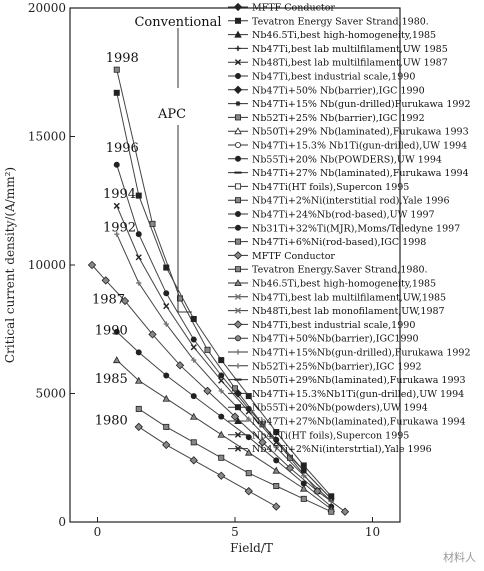 The height and width of the screenshot is (571, 484). I want to click on legend-label: Nb47Ti+50%Nb(barrier),IGC1990, so click(335, 339).